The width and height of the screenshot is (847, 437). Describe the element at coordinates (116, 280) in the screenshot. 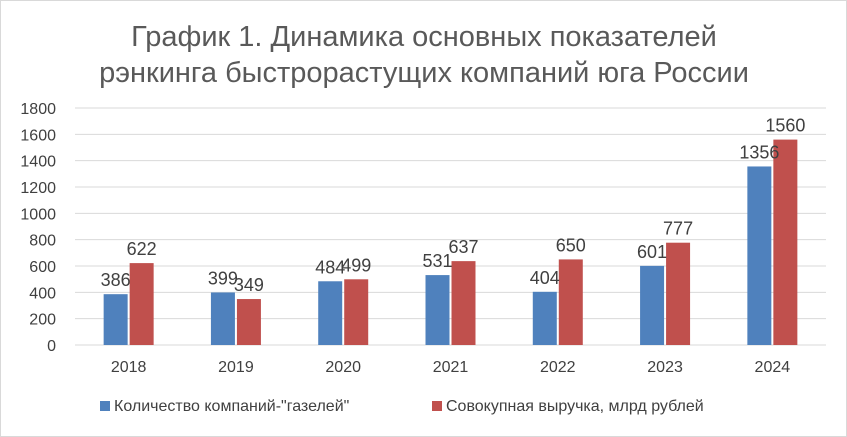

I see `data-label: 386` at that location.